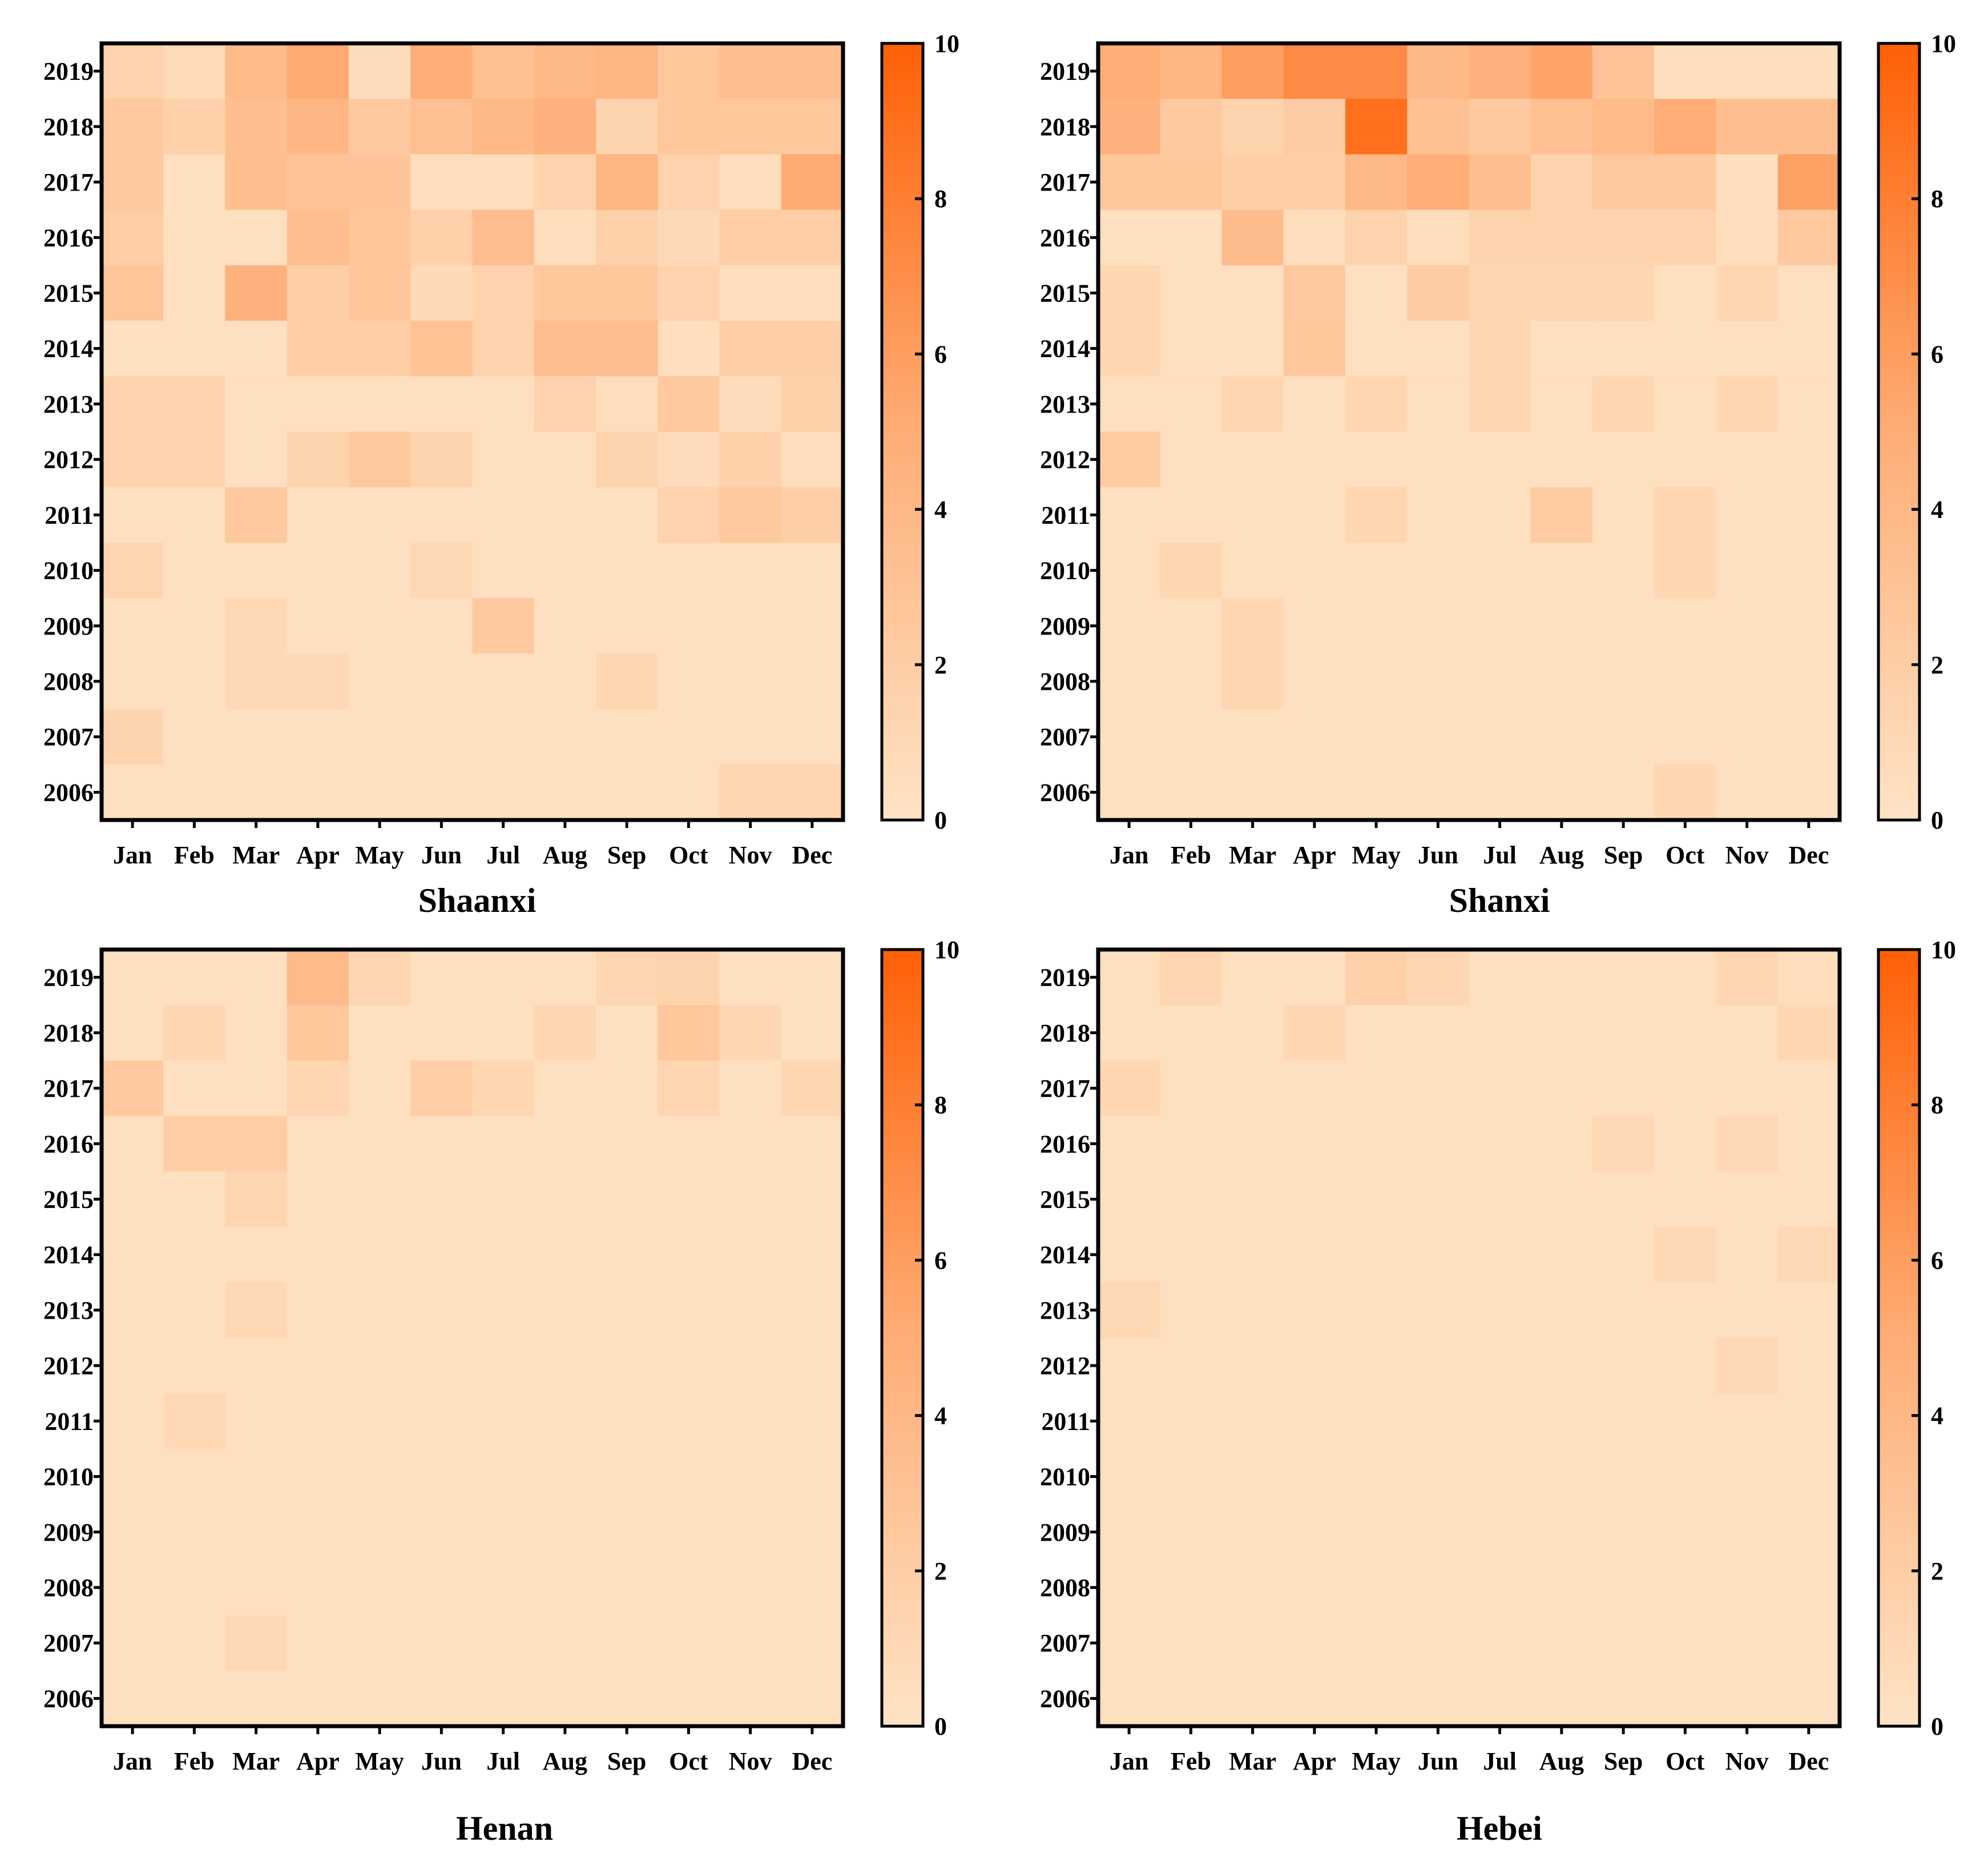 The height and width of the screenshot is (1858, 1988). I want to click on y-tick-label: 2012, so click(1065, 460).